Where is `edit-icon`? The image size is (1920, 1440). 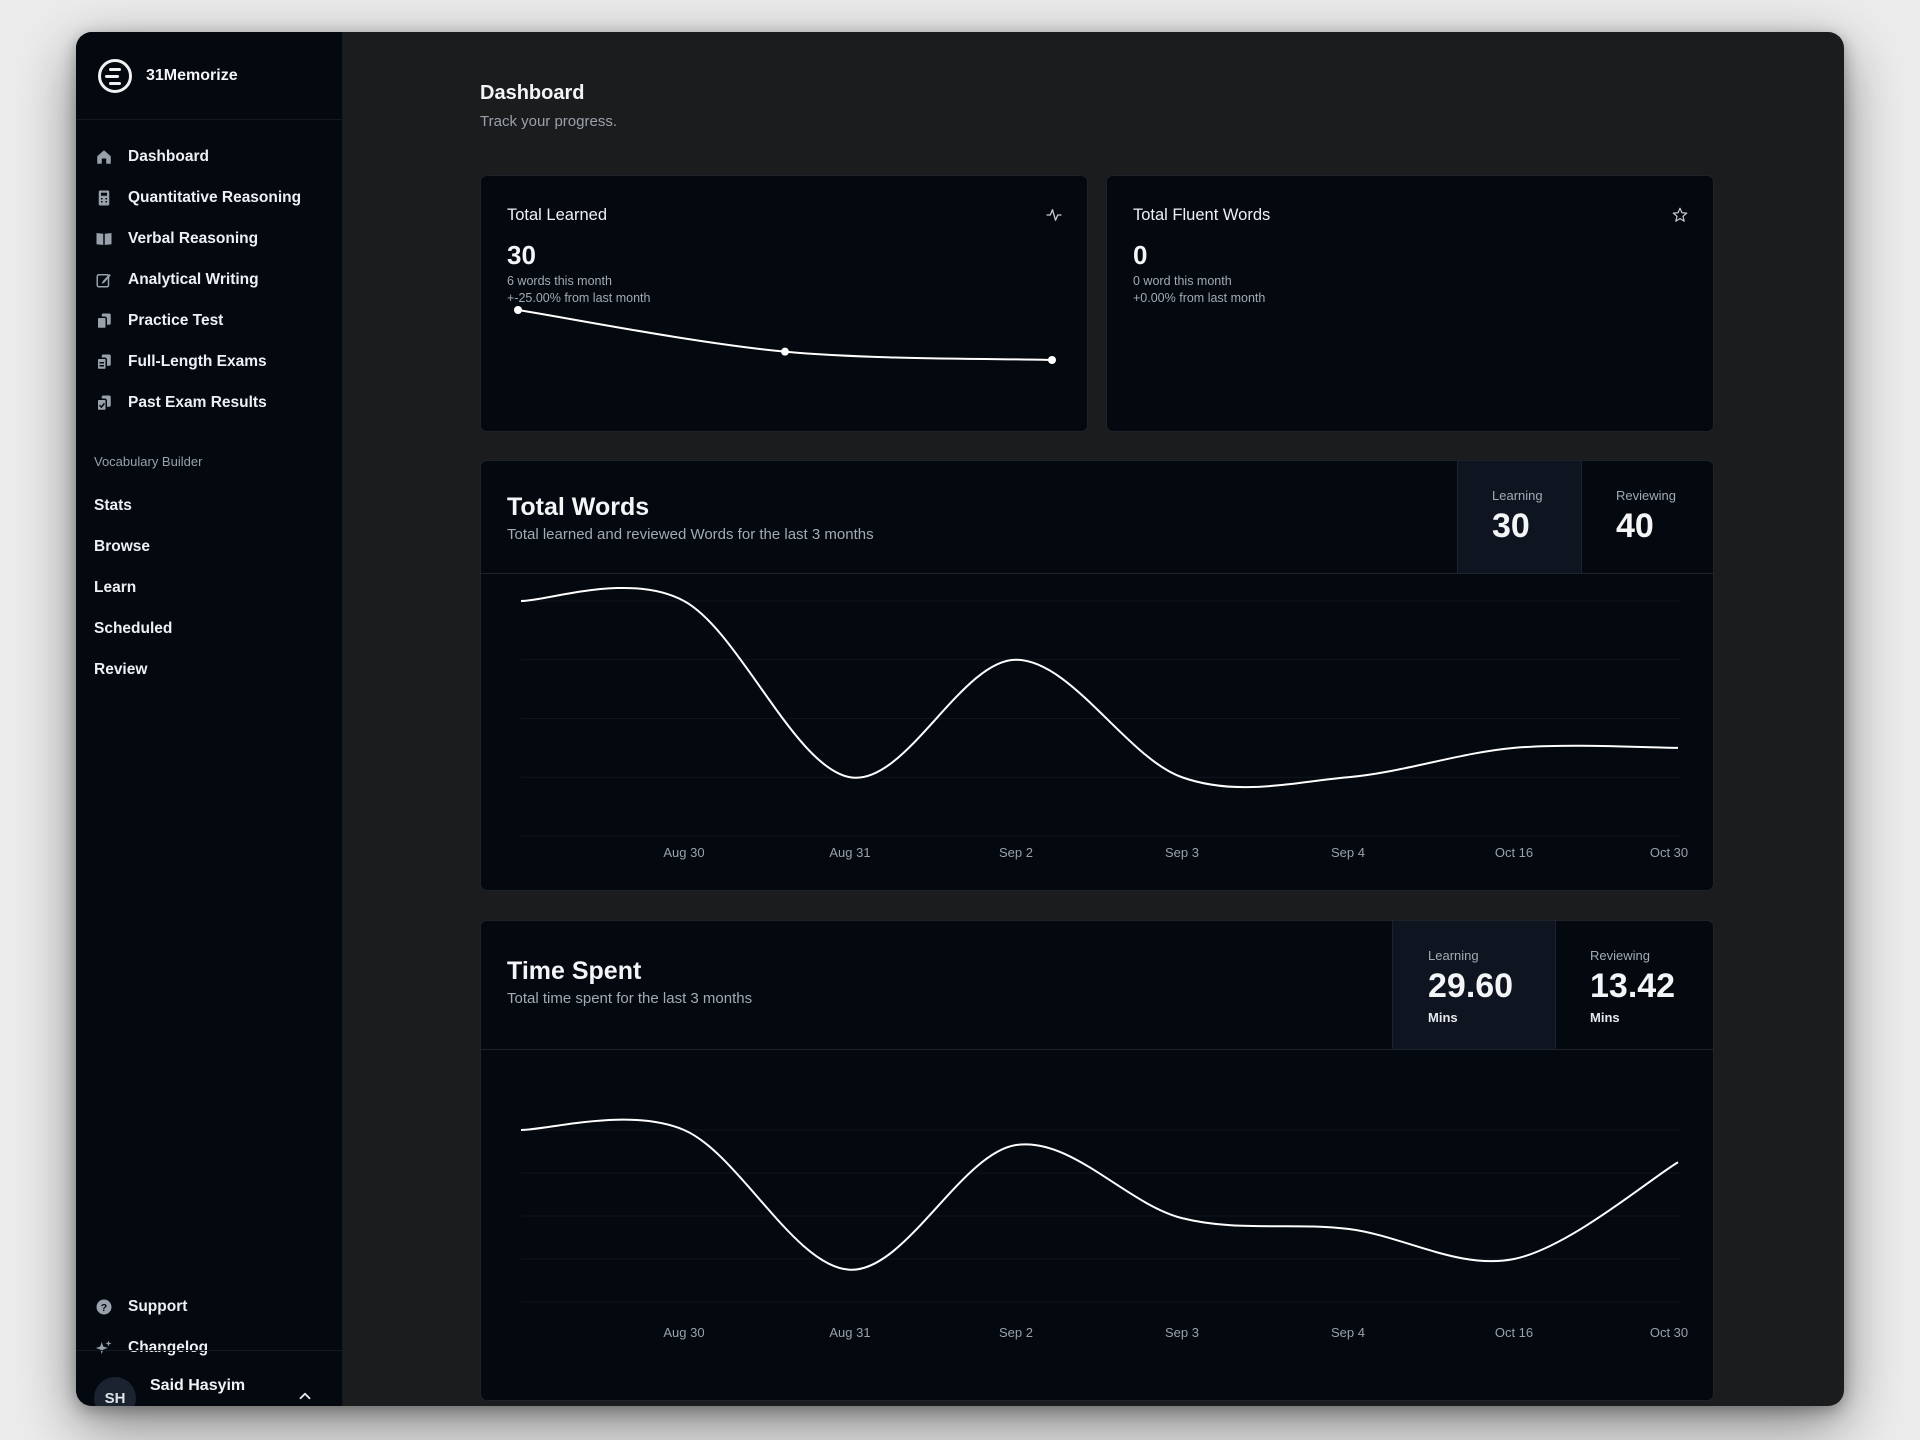
edit-icon is located at coordinates (104, 280).